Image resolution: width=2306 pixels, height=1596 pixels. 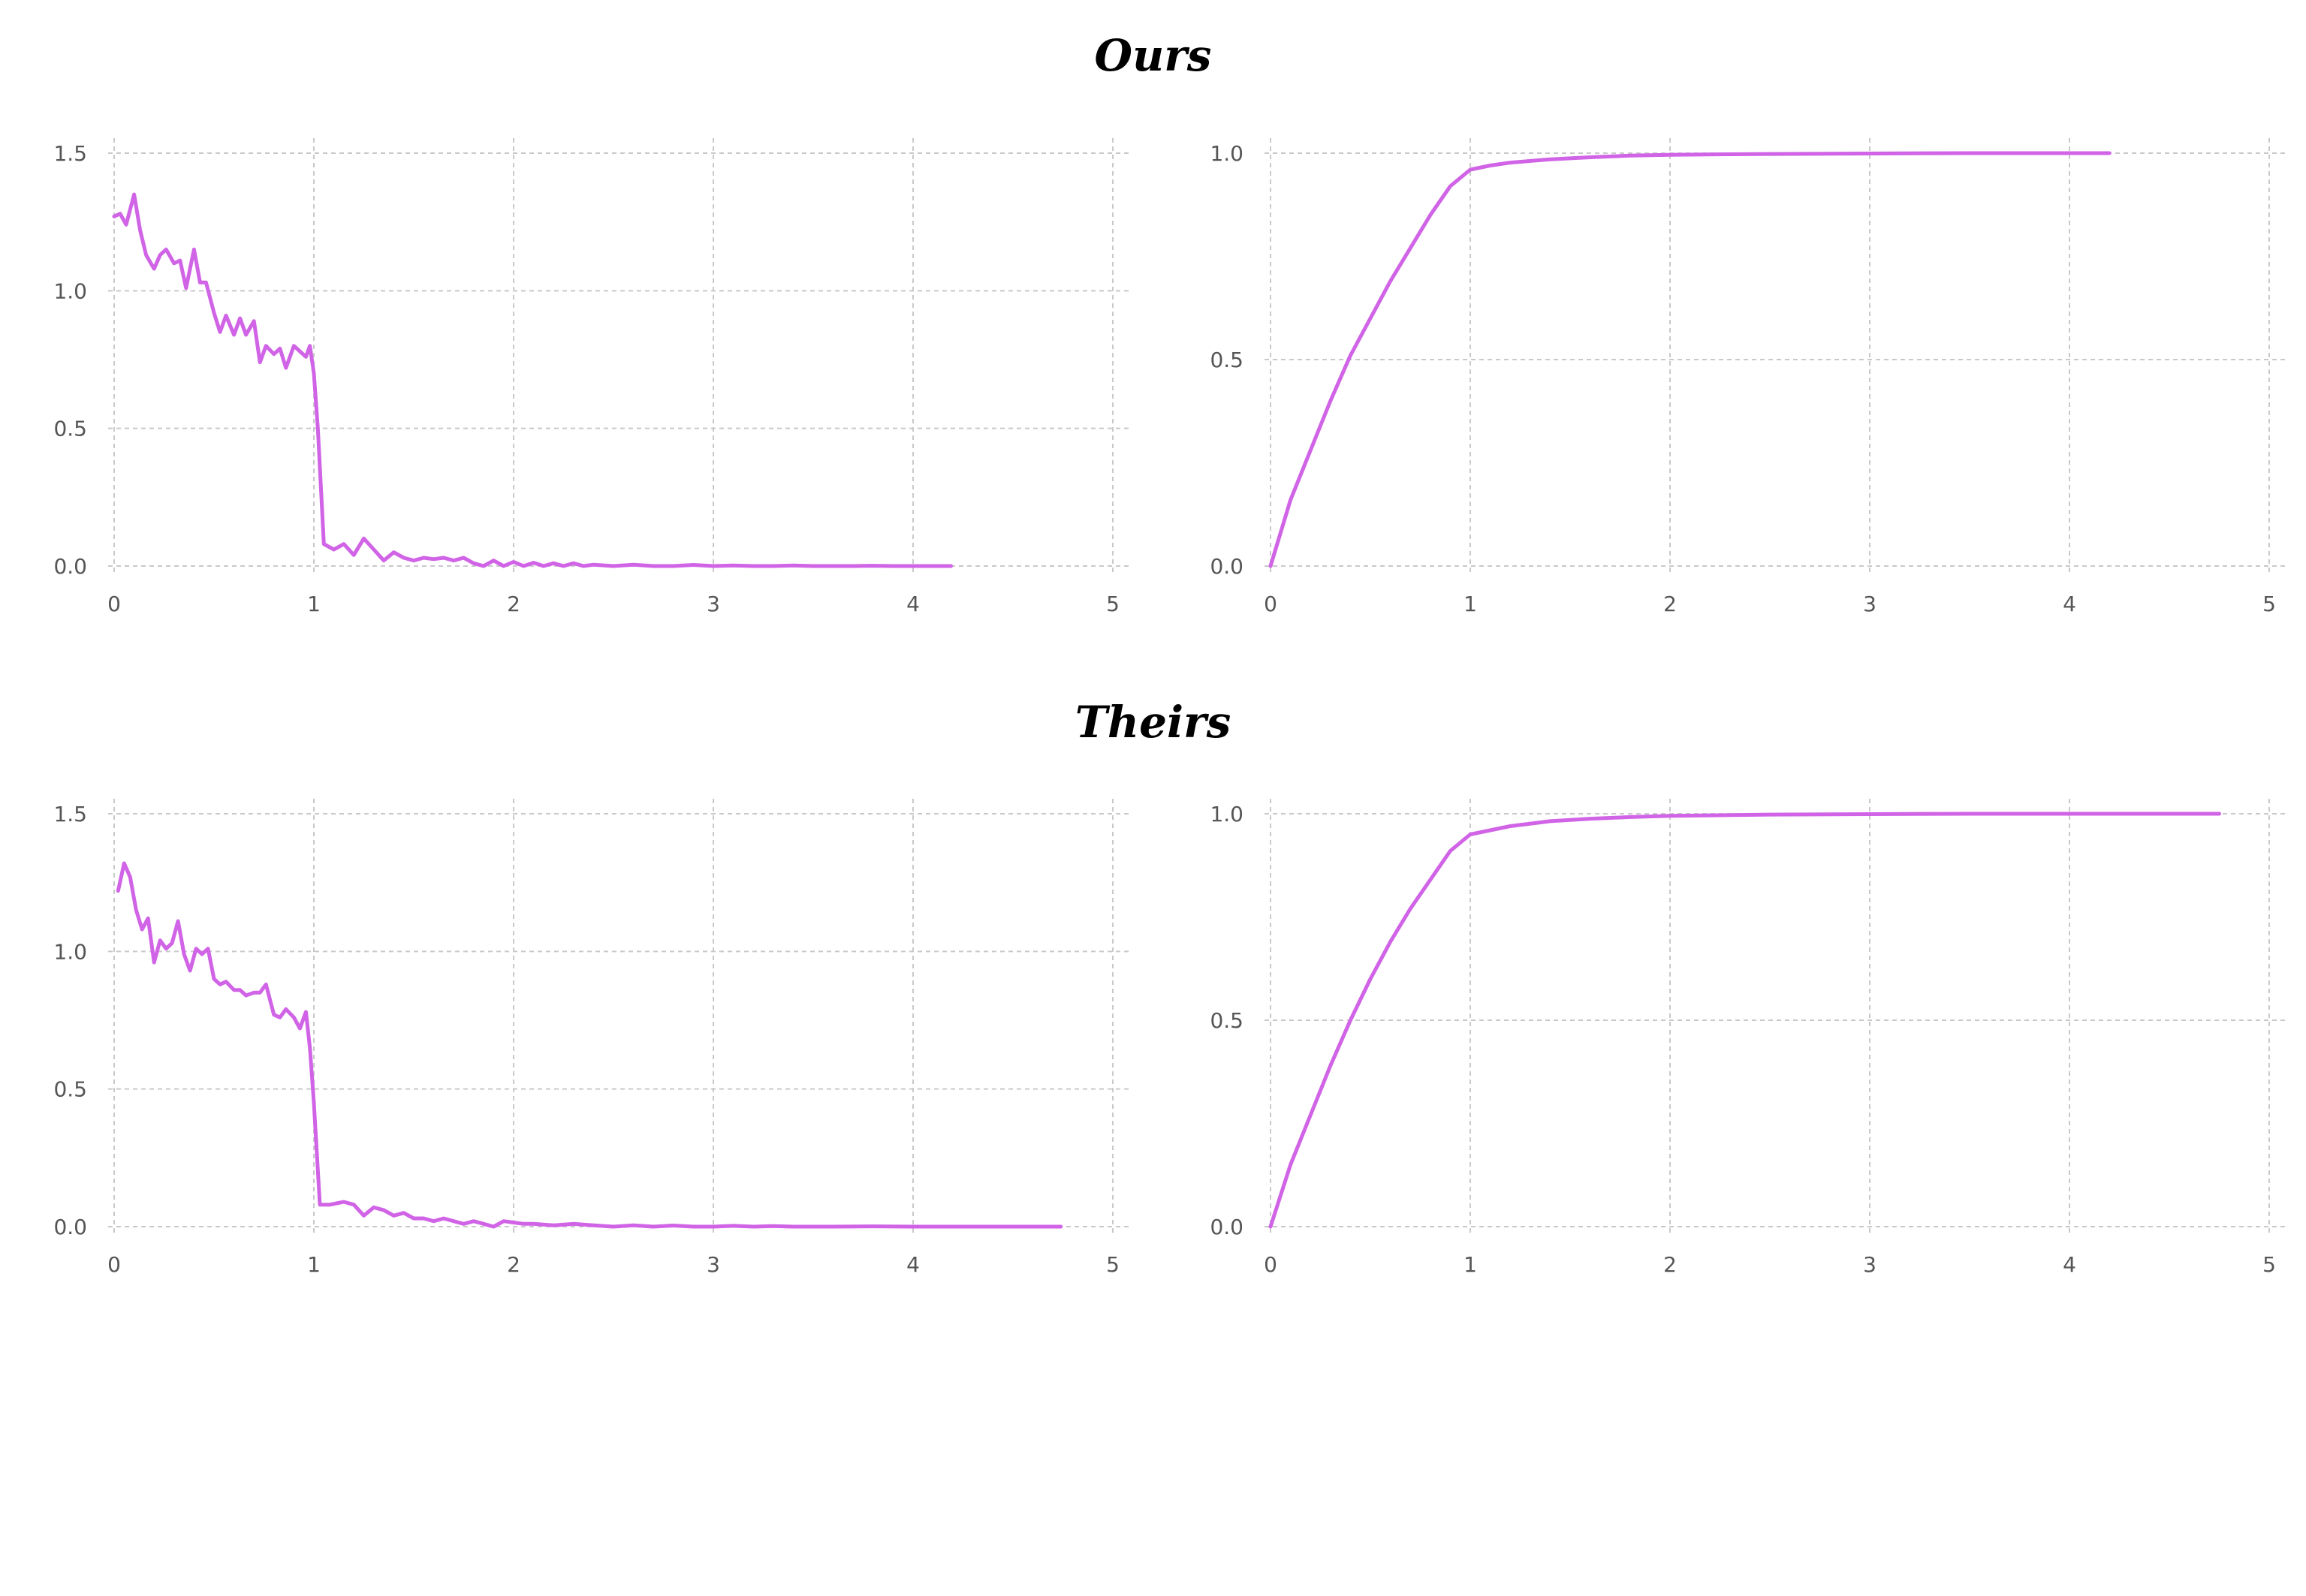 I want to click on chart-ours-right: 0 1 2 3 4 5 0.0 0.5 1.0, so click(x=1748, y=377).